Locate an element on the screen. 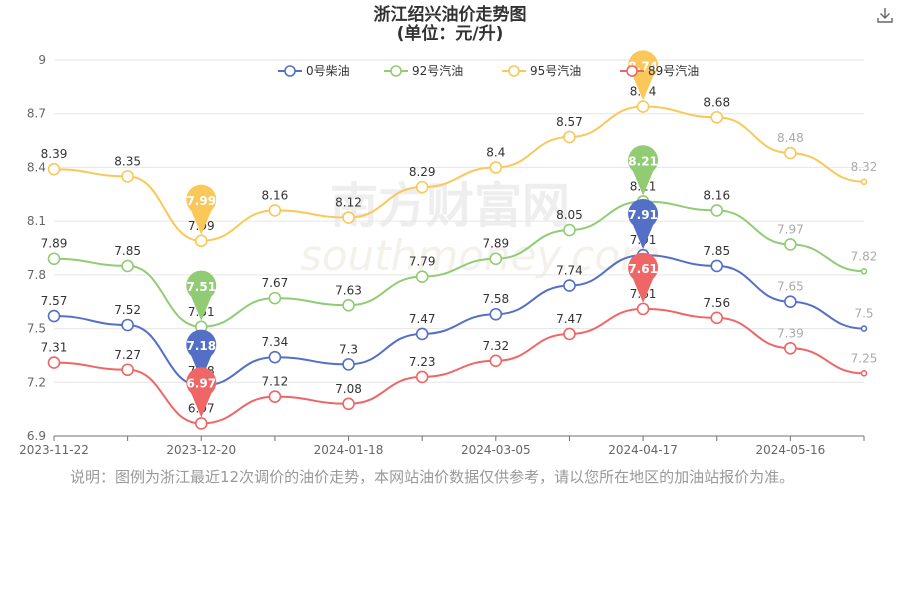 The width and height of the screenshot is (900, 600). y-tick-label: 7.8 is located at coordinates (36, 275).